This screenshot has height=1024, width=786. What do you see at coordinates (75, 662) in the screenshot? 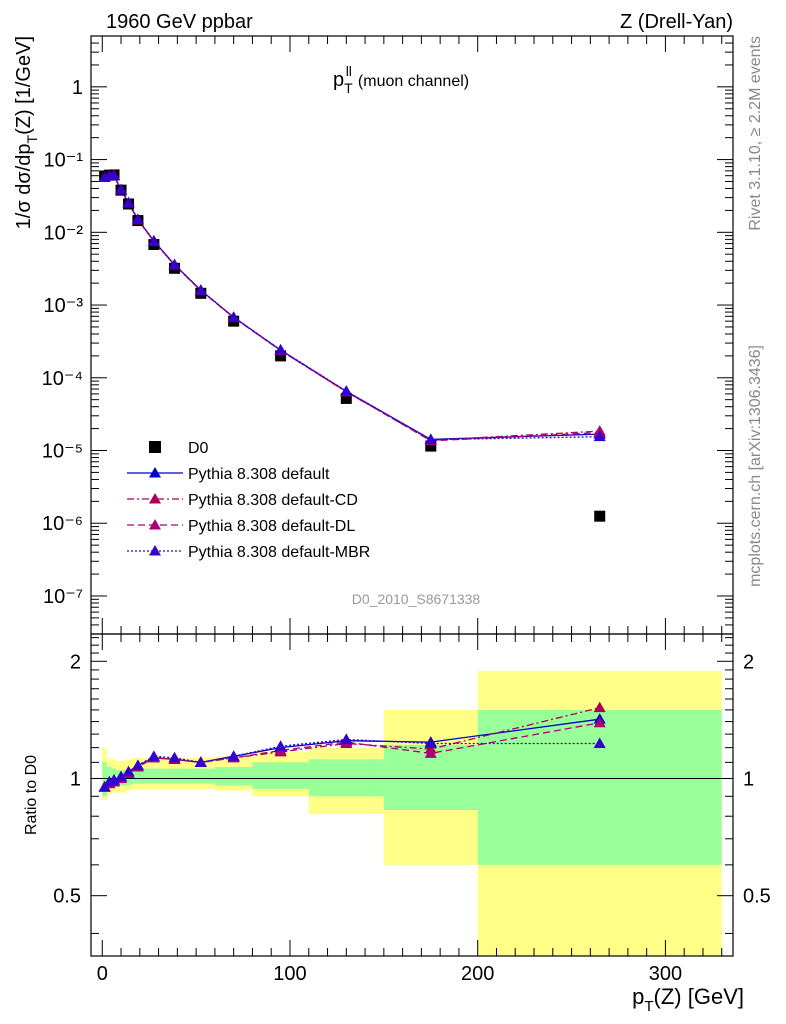
I see `ratio-ytick-label-left: 2` at bounding box center [75, 662].